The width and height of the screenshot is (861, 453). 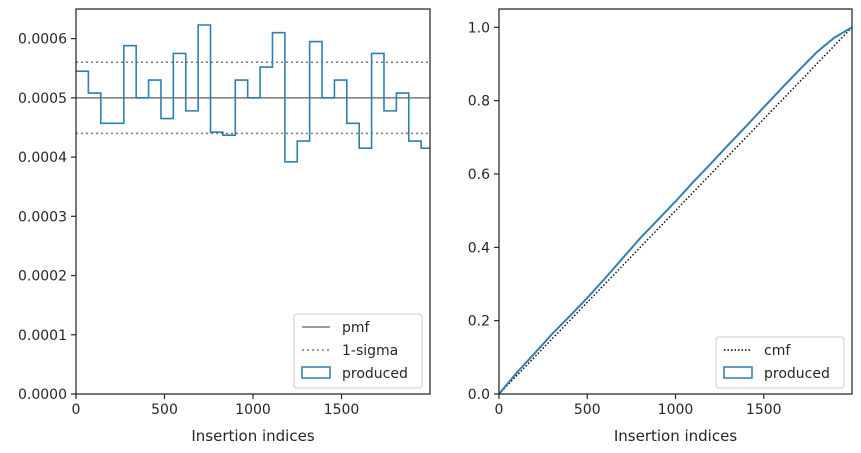 I want to click on y-tick-label: 0.0005, so click(x=42, y=99).